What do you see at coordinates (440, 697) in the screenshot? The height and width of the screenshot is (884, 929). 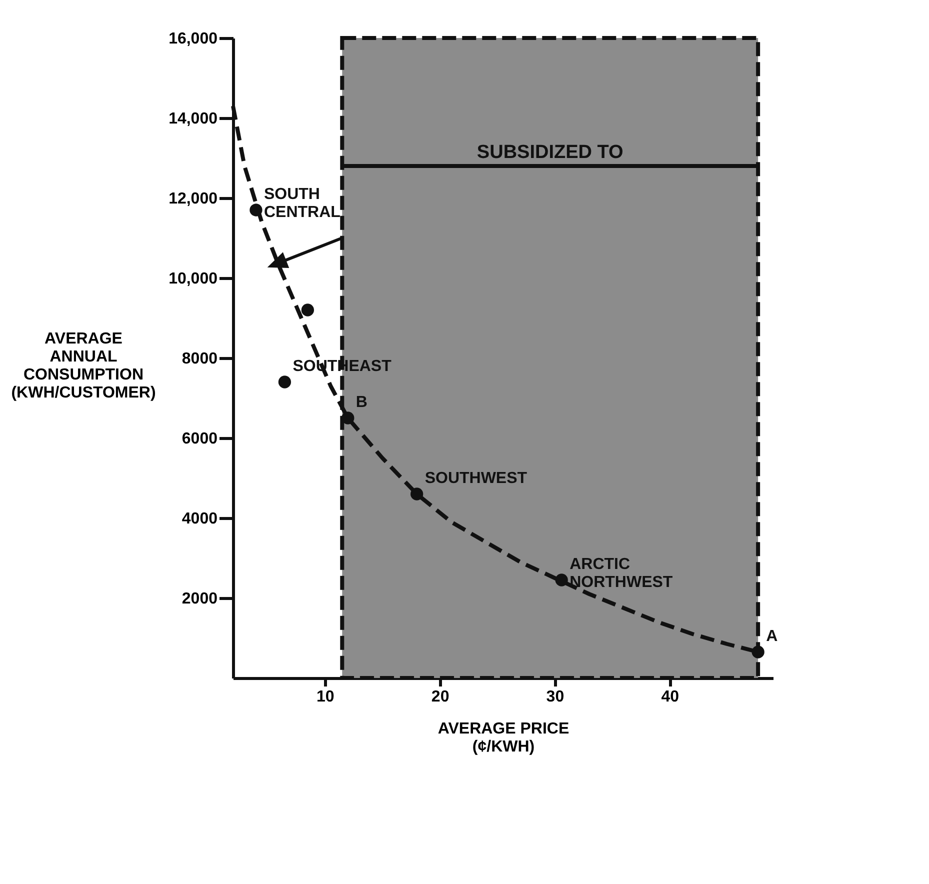 I see `x-tick-label: 20` at bounding box center [440, 697].